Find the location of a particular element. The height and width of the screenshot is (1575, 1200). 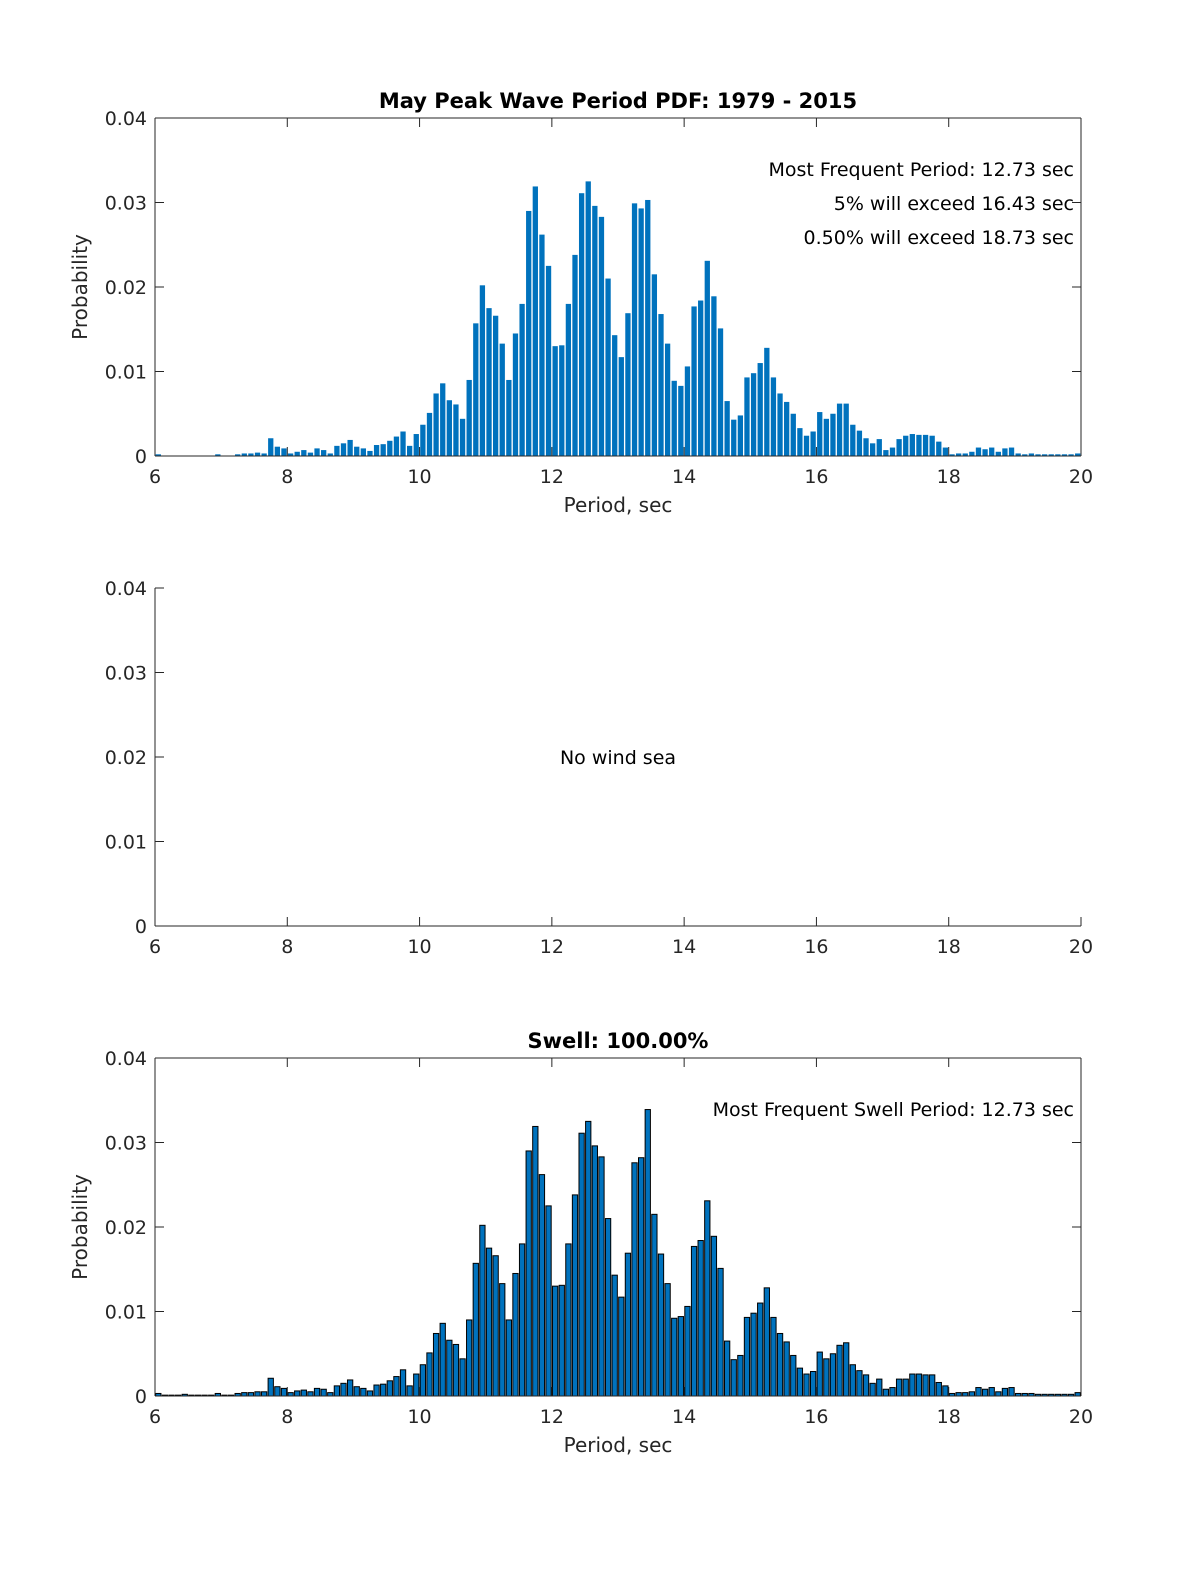

y-tick-label: 0.01 is located at coordinates (126, 843).